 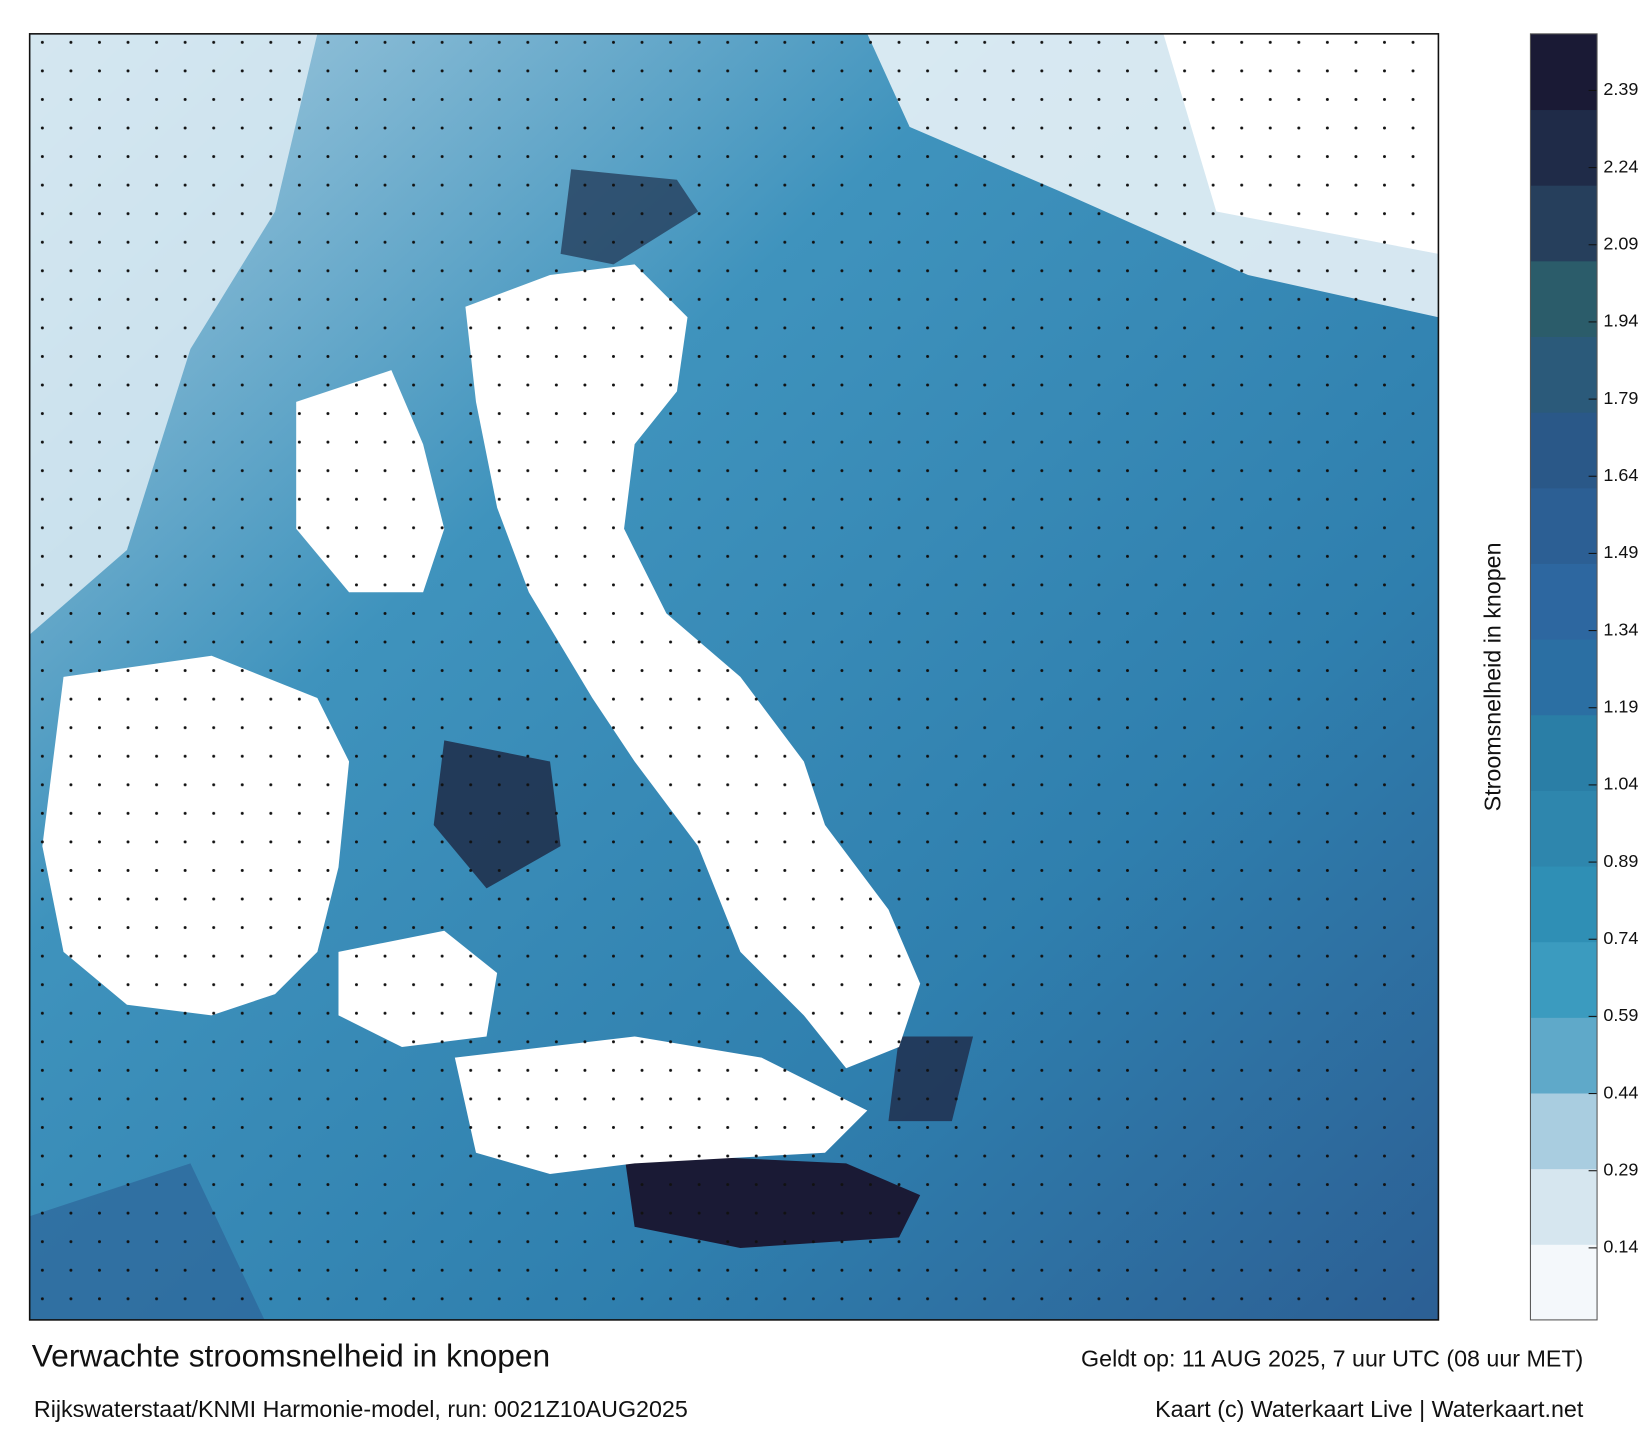 What do you see at coordinates (1620, 398) in the screenshot?
I see `colorbar-tick-label: 1.79` at bounding box center [1620, 398].